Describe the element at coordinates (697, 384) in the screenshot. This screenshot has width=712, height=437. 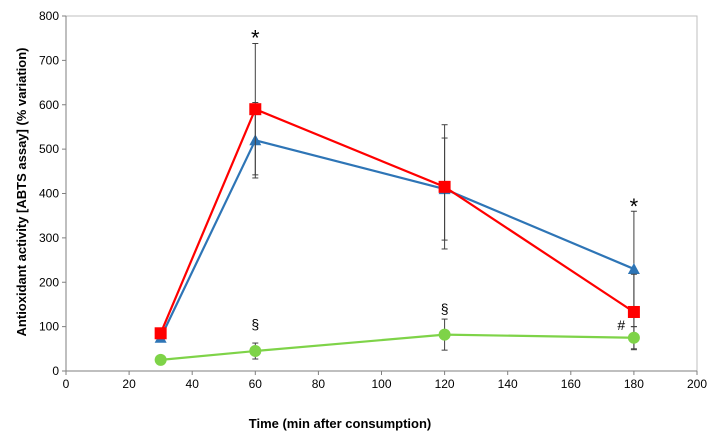
I see `x-tick-label: 200` at that location.